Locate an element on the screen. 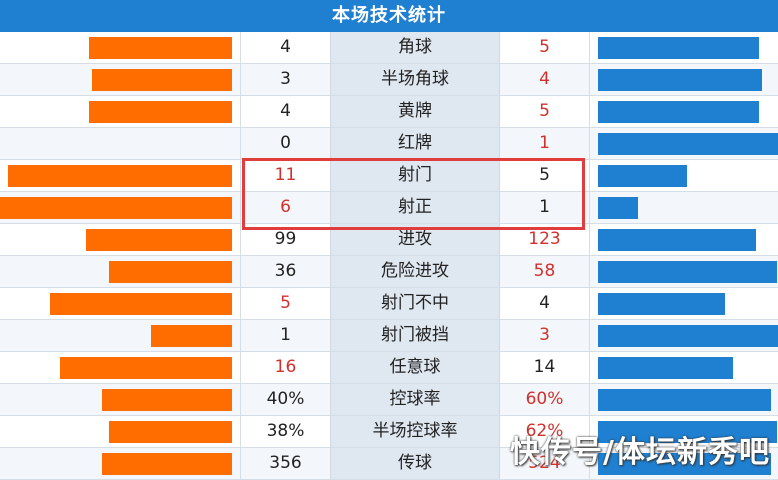 The image size is (778, 480). away-value: 1 is located at coordinates (545, 207).